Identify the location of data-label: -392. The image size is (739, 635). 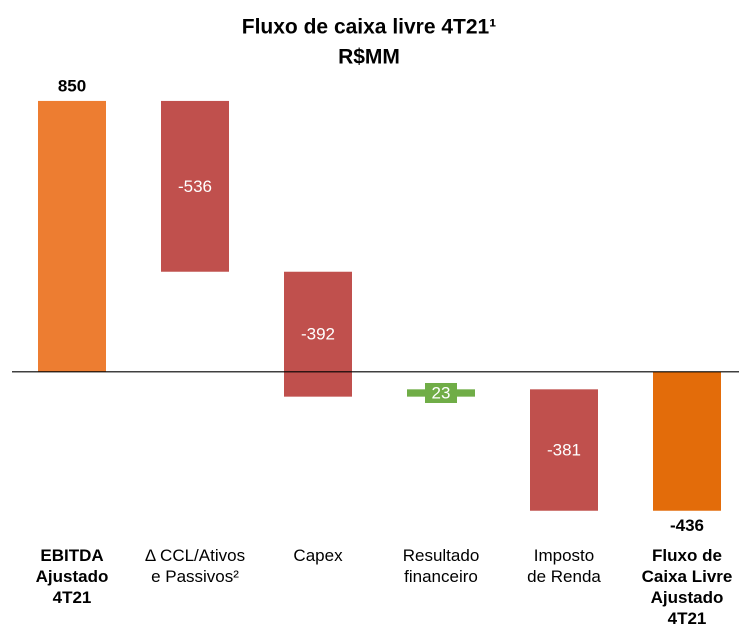
(318, 334).